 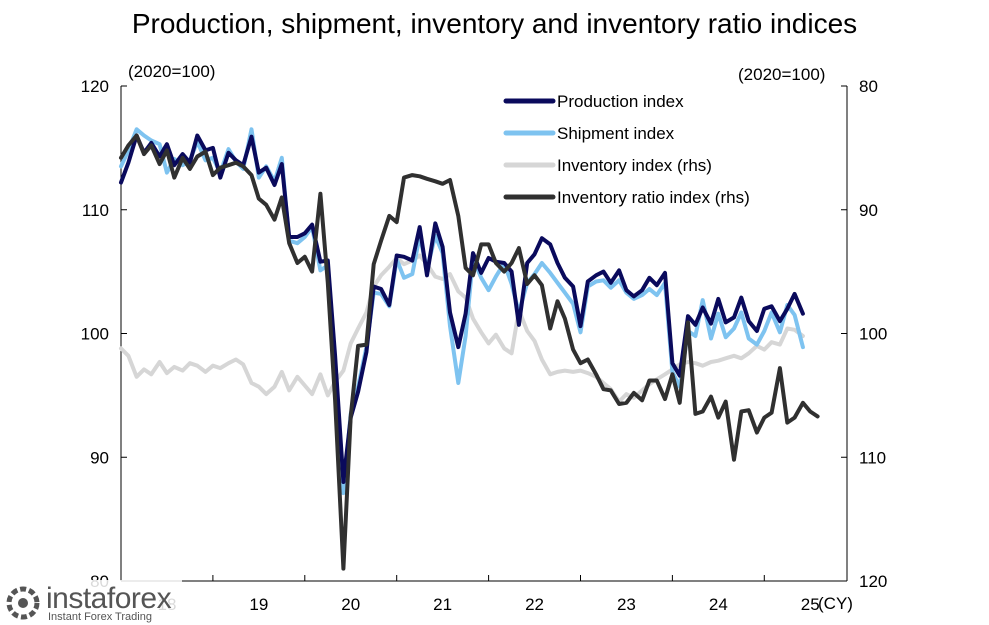 What do you see at coordinates (620, 101) in the screenshot?
I see `legend-label: Production index` at bounding box center [620, 101].